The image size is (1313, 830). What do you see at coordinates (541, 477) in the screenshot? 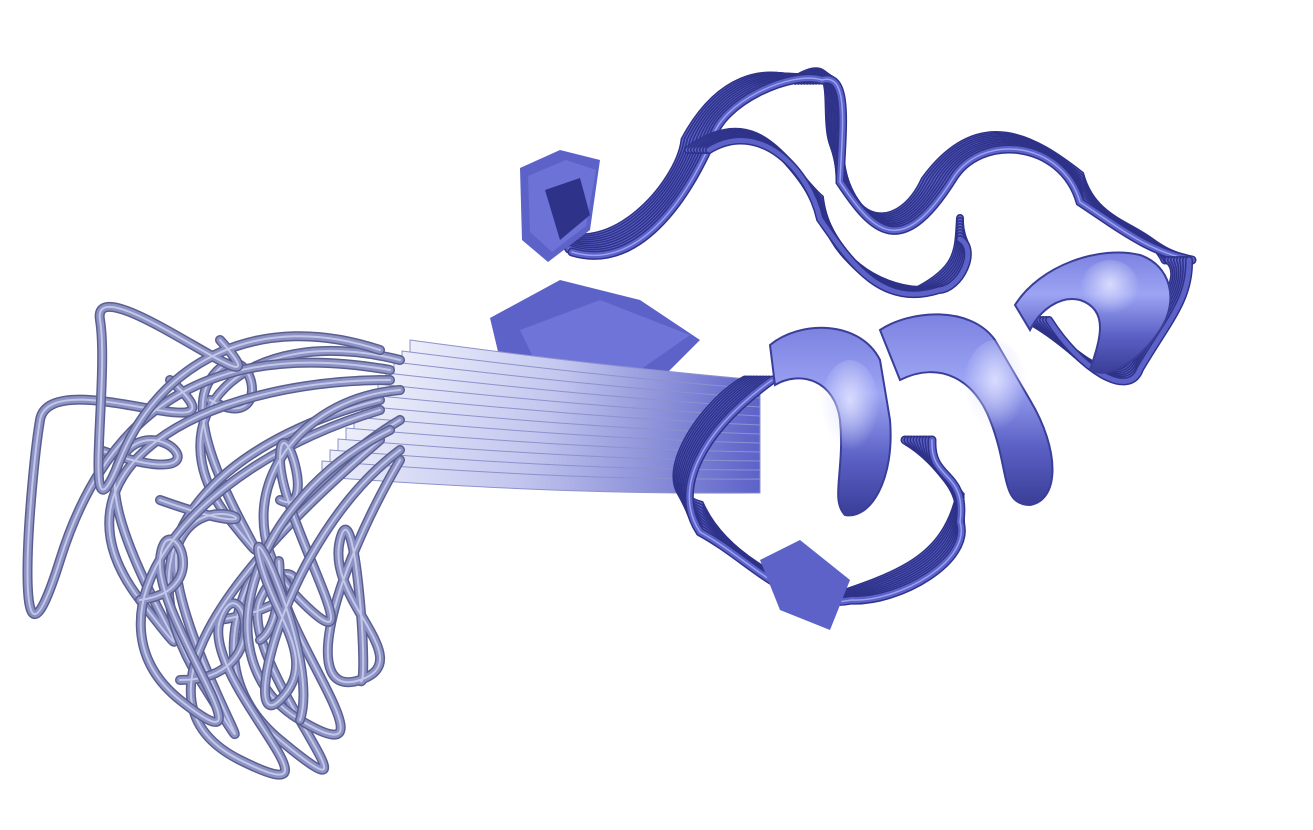
I see `strand-ribbon` at bounding box center [541, 477].